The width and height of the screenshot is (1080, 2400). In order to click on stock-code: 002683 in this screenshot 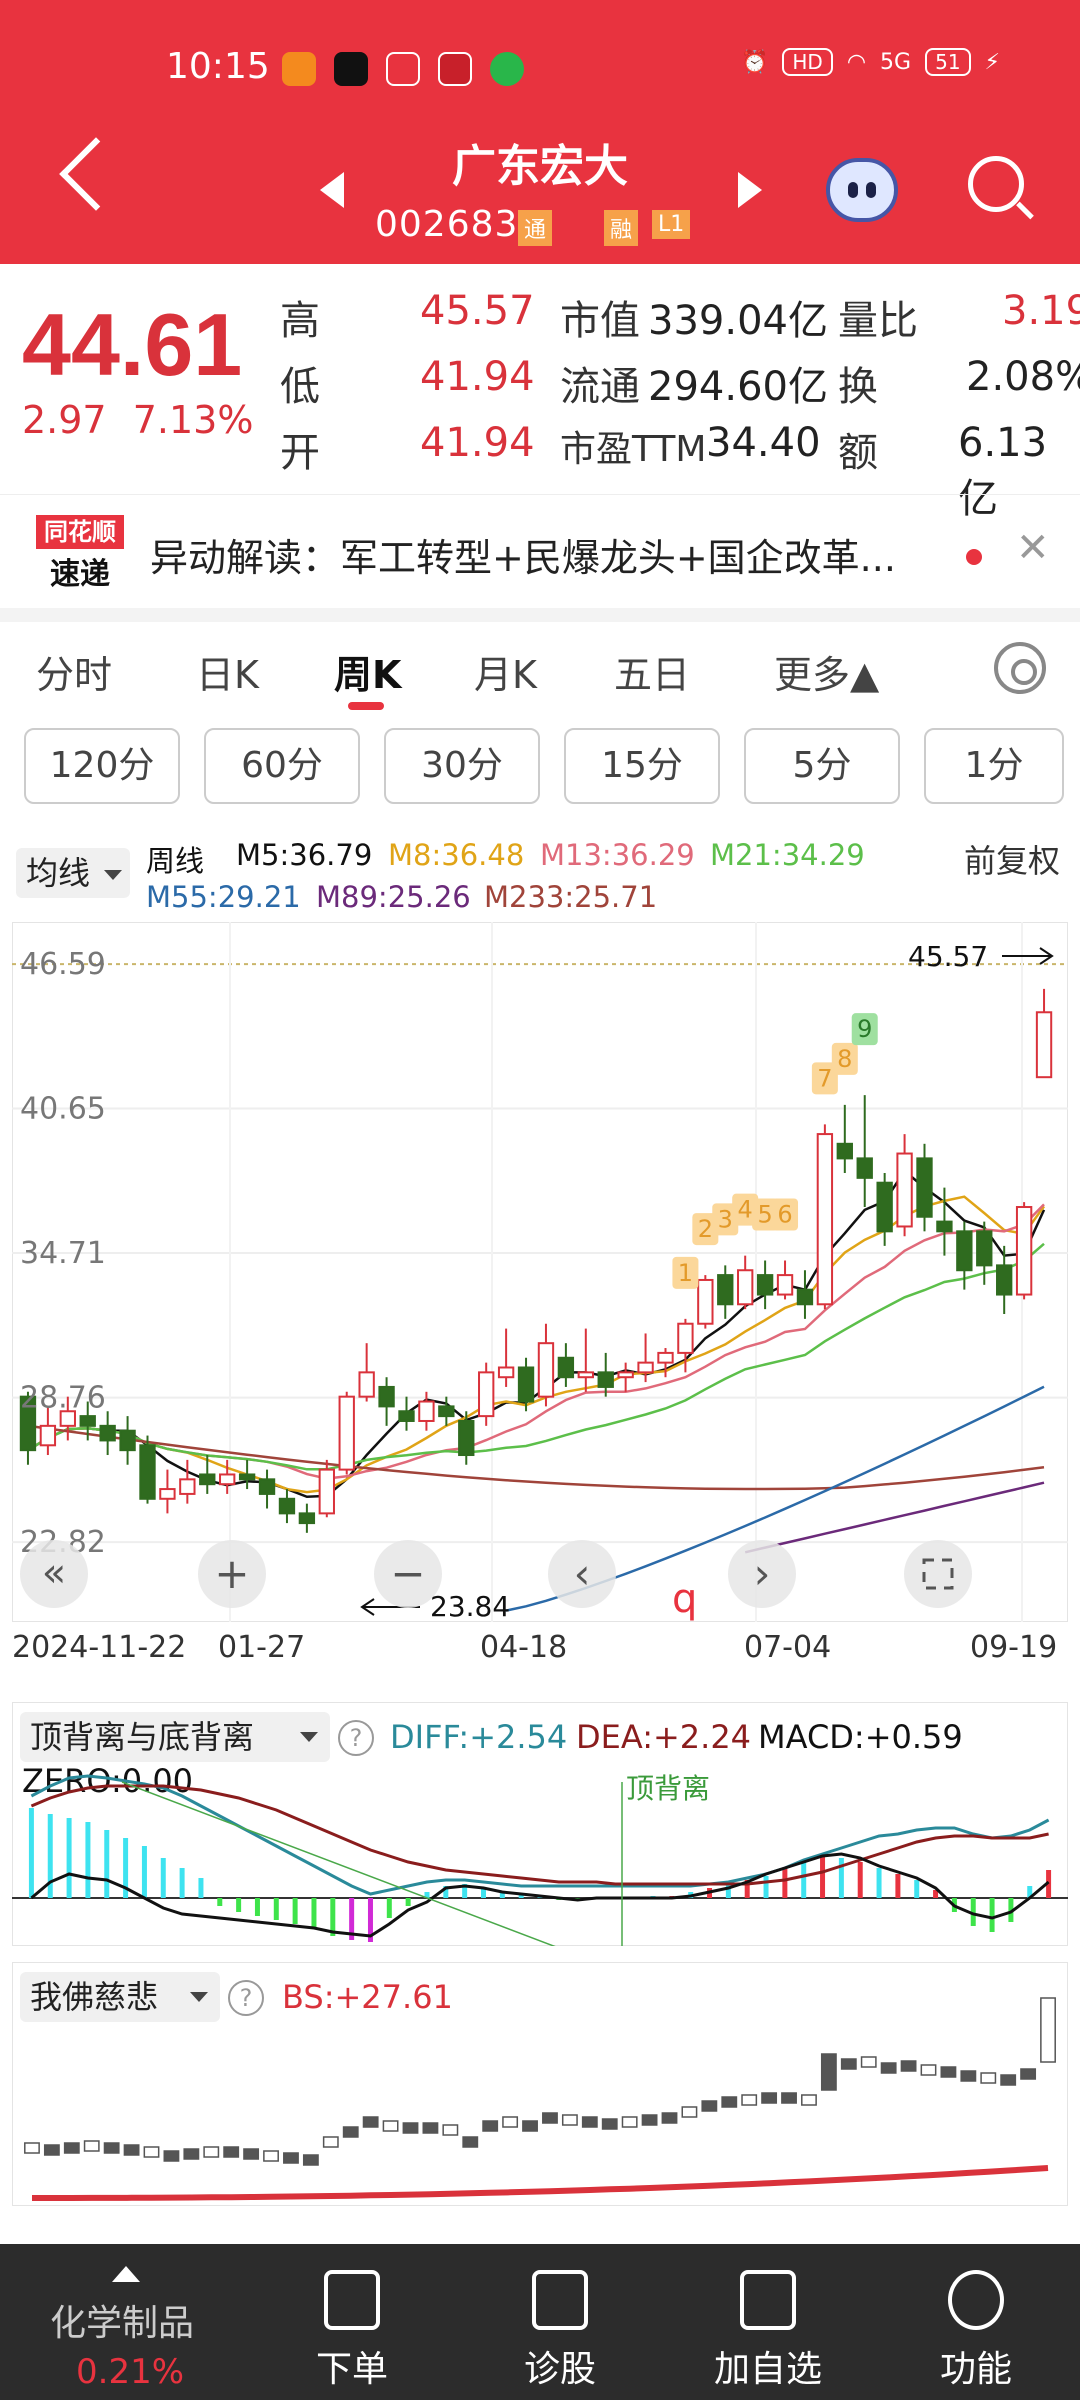, I will do `click(447, 224)`.